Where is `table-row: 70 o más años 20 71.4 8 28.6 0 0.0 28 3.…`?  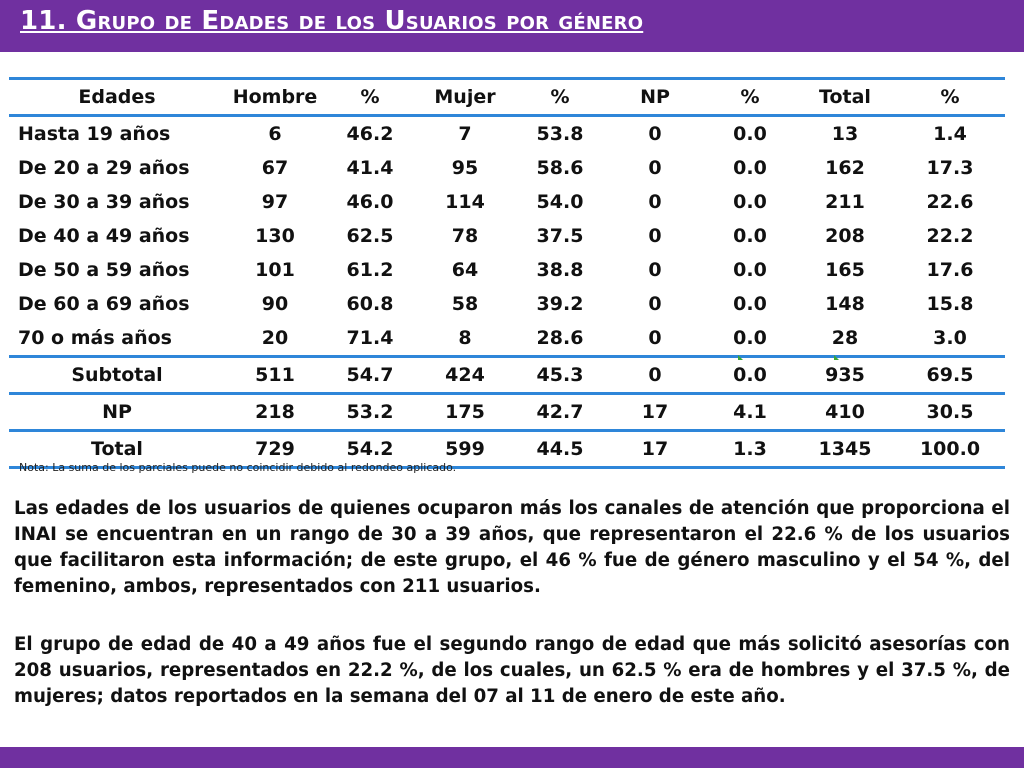
table-row: 70 o más años 20 71.4 8 28.6 0 0.0 28 3.… is located at coordinates (507, 339).